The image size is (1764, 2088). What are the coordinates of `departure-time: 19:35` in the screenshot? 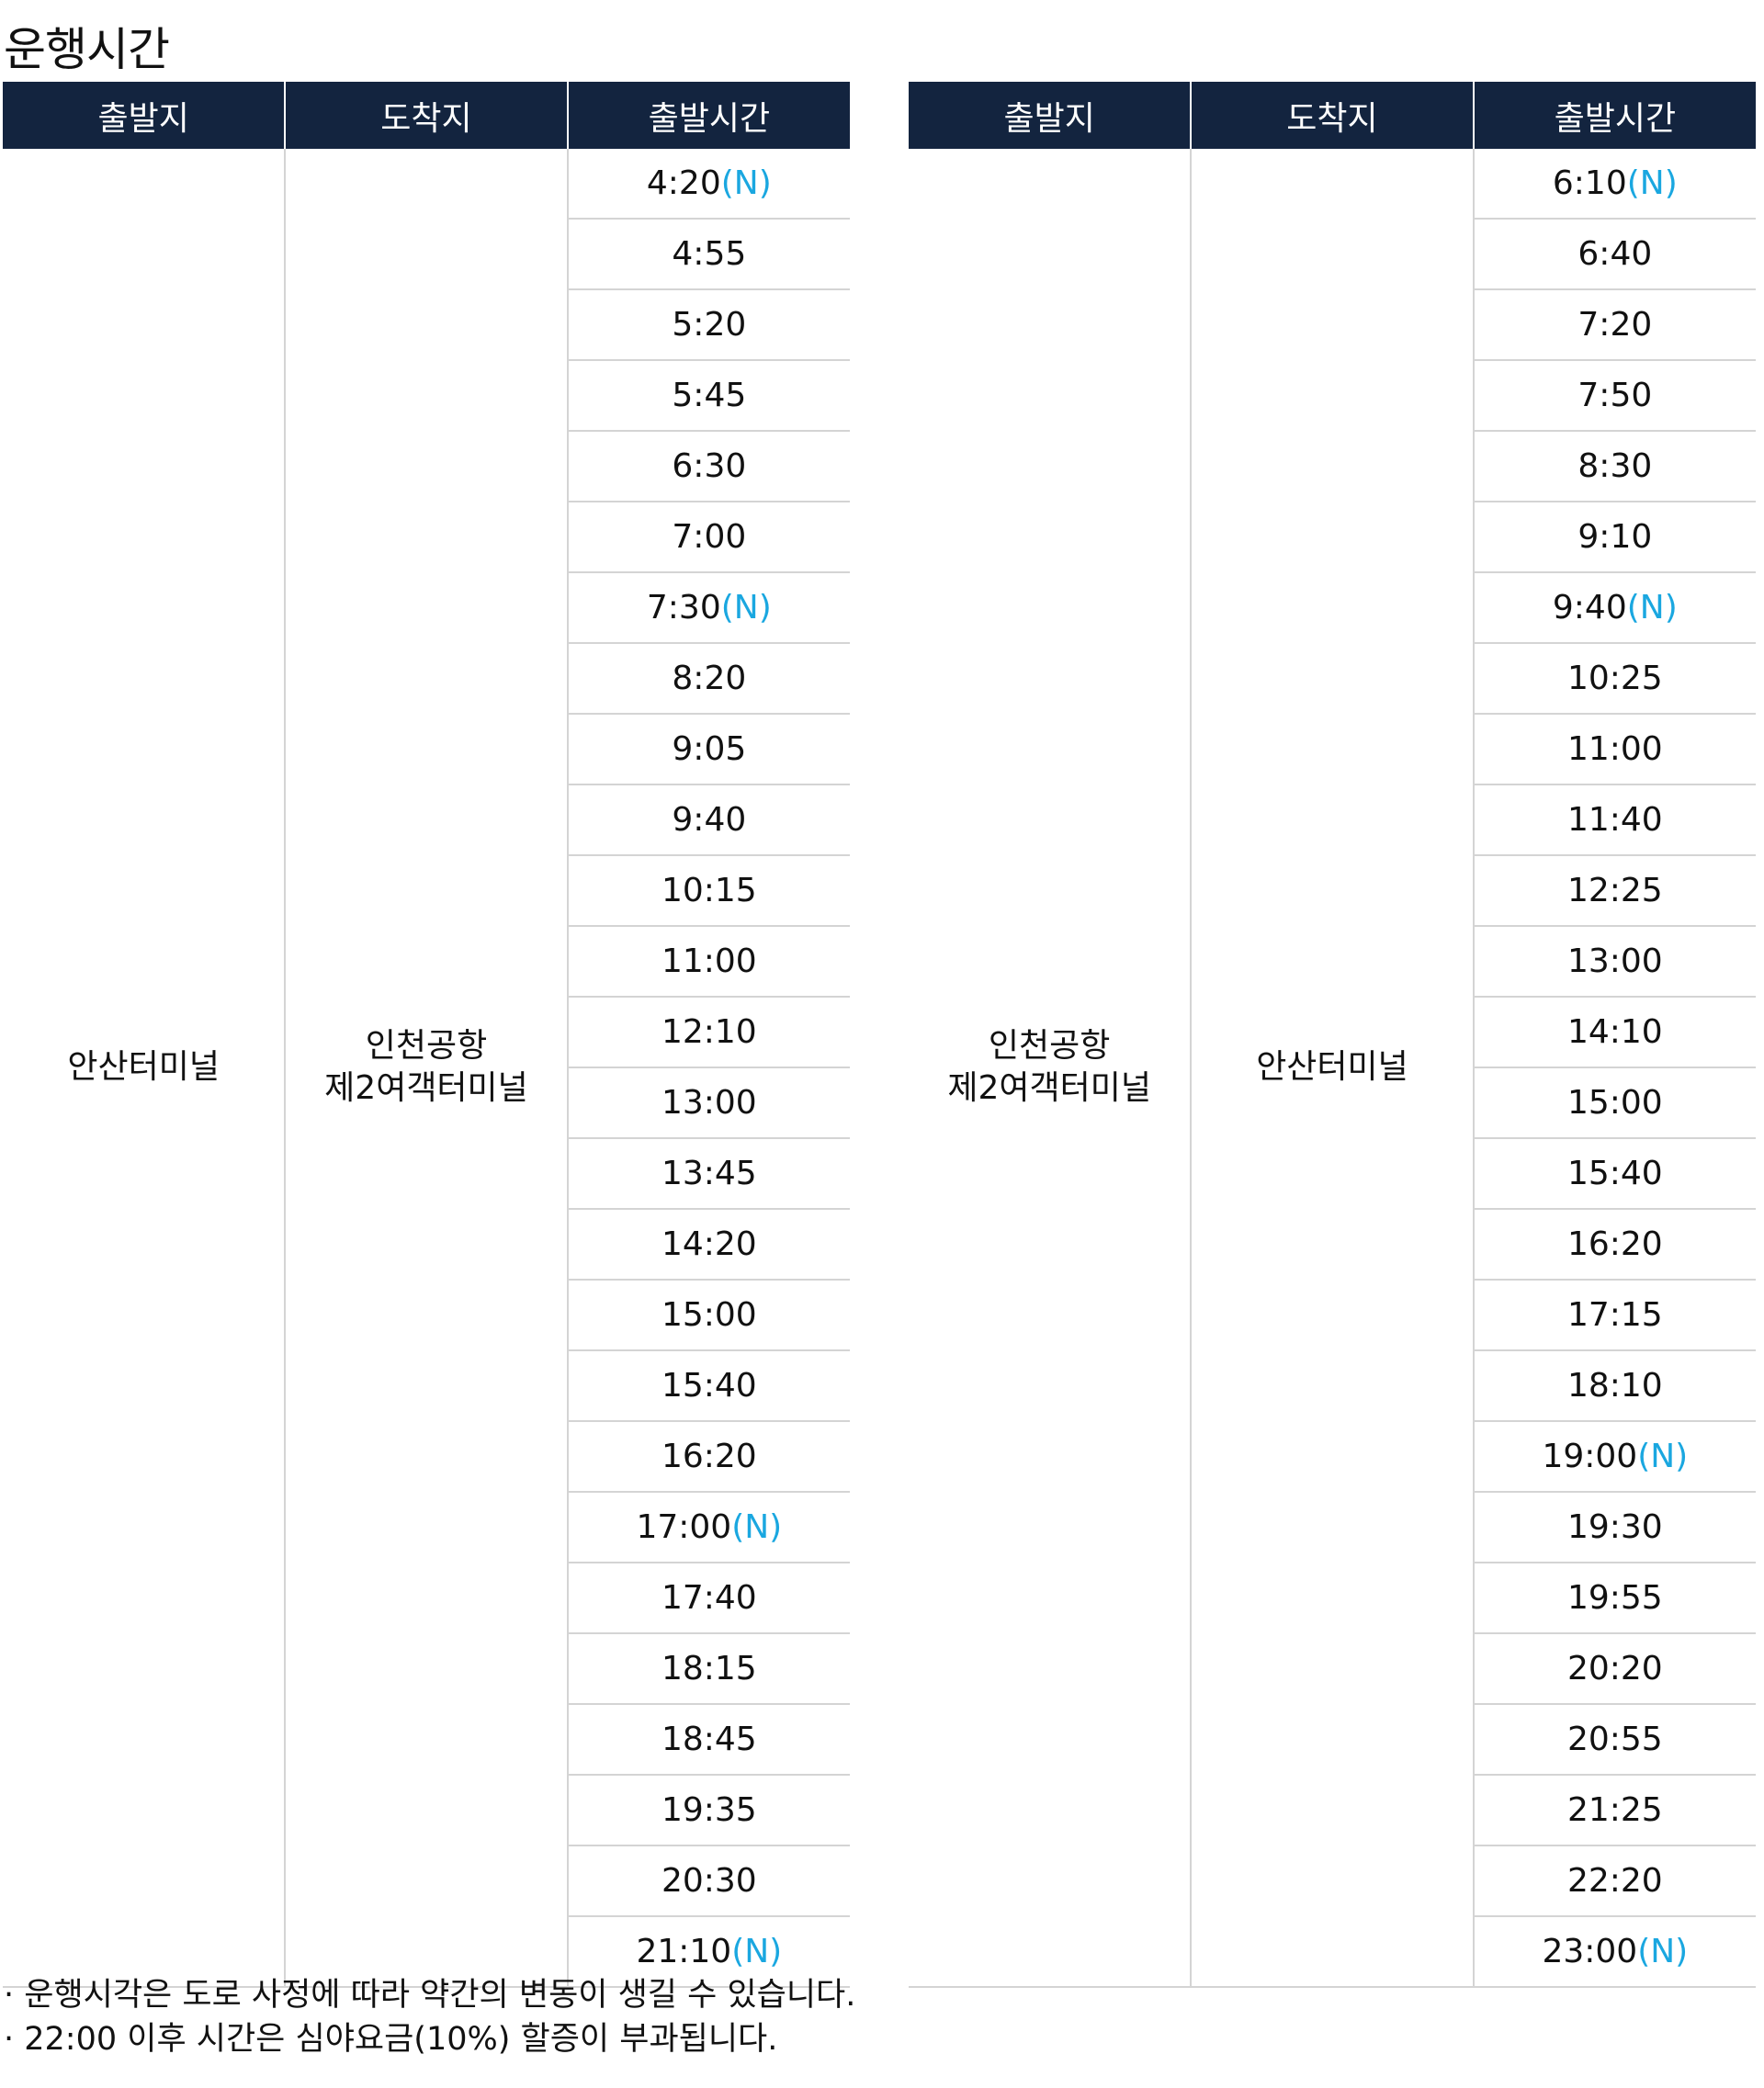 It's located at (709, 1810).